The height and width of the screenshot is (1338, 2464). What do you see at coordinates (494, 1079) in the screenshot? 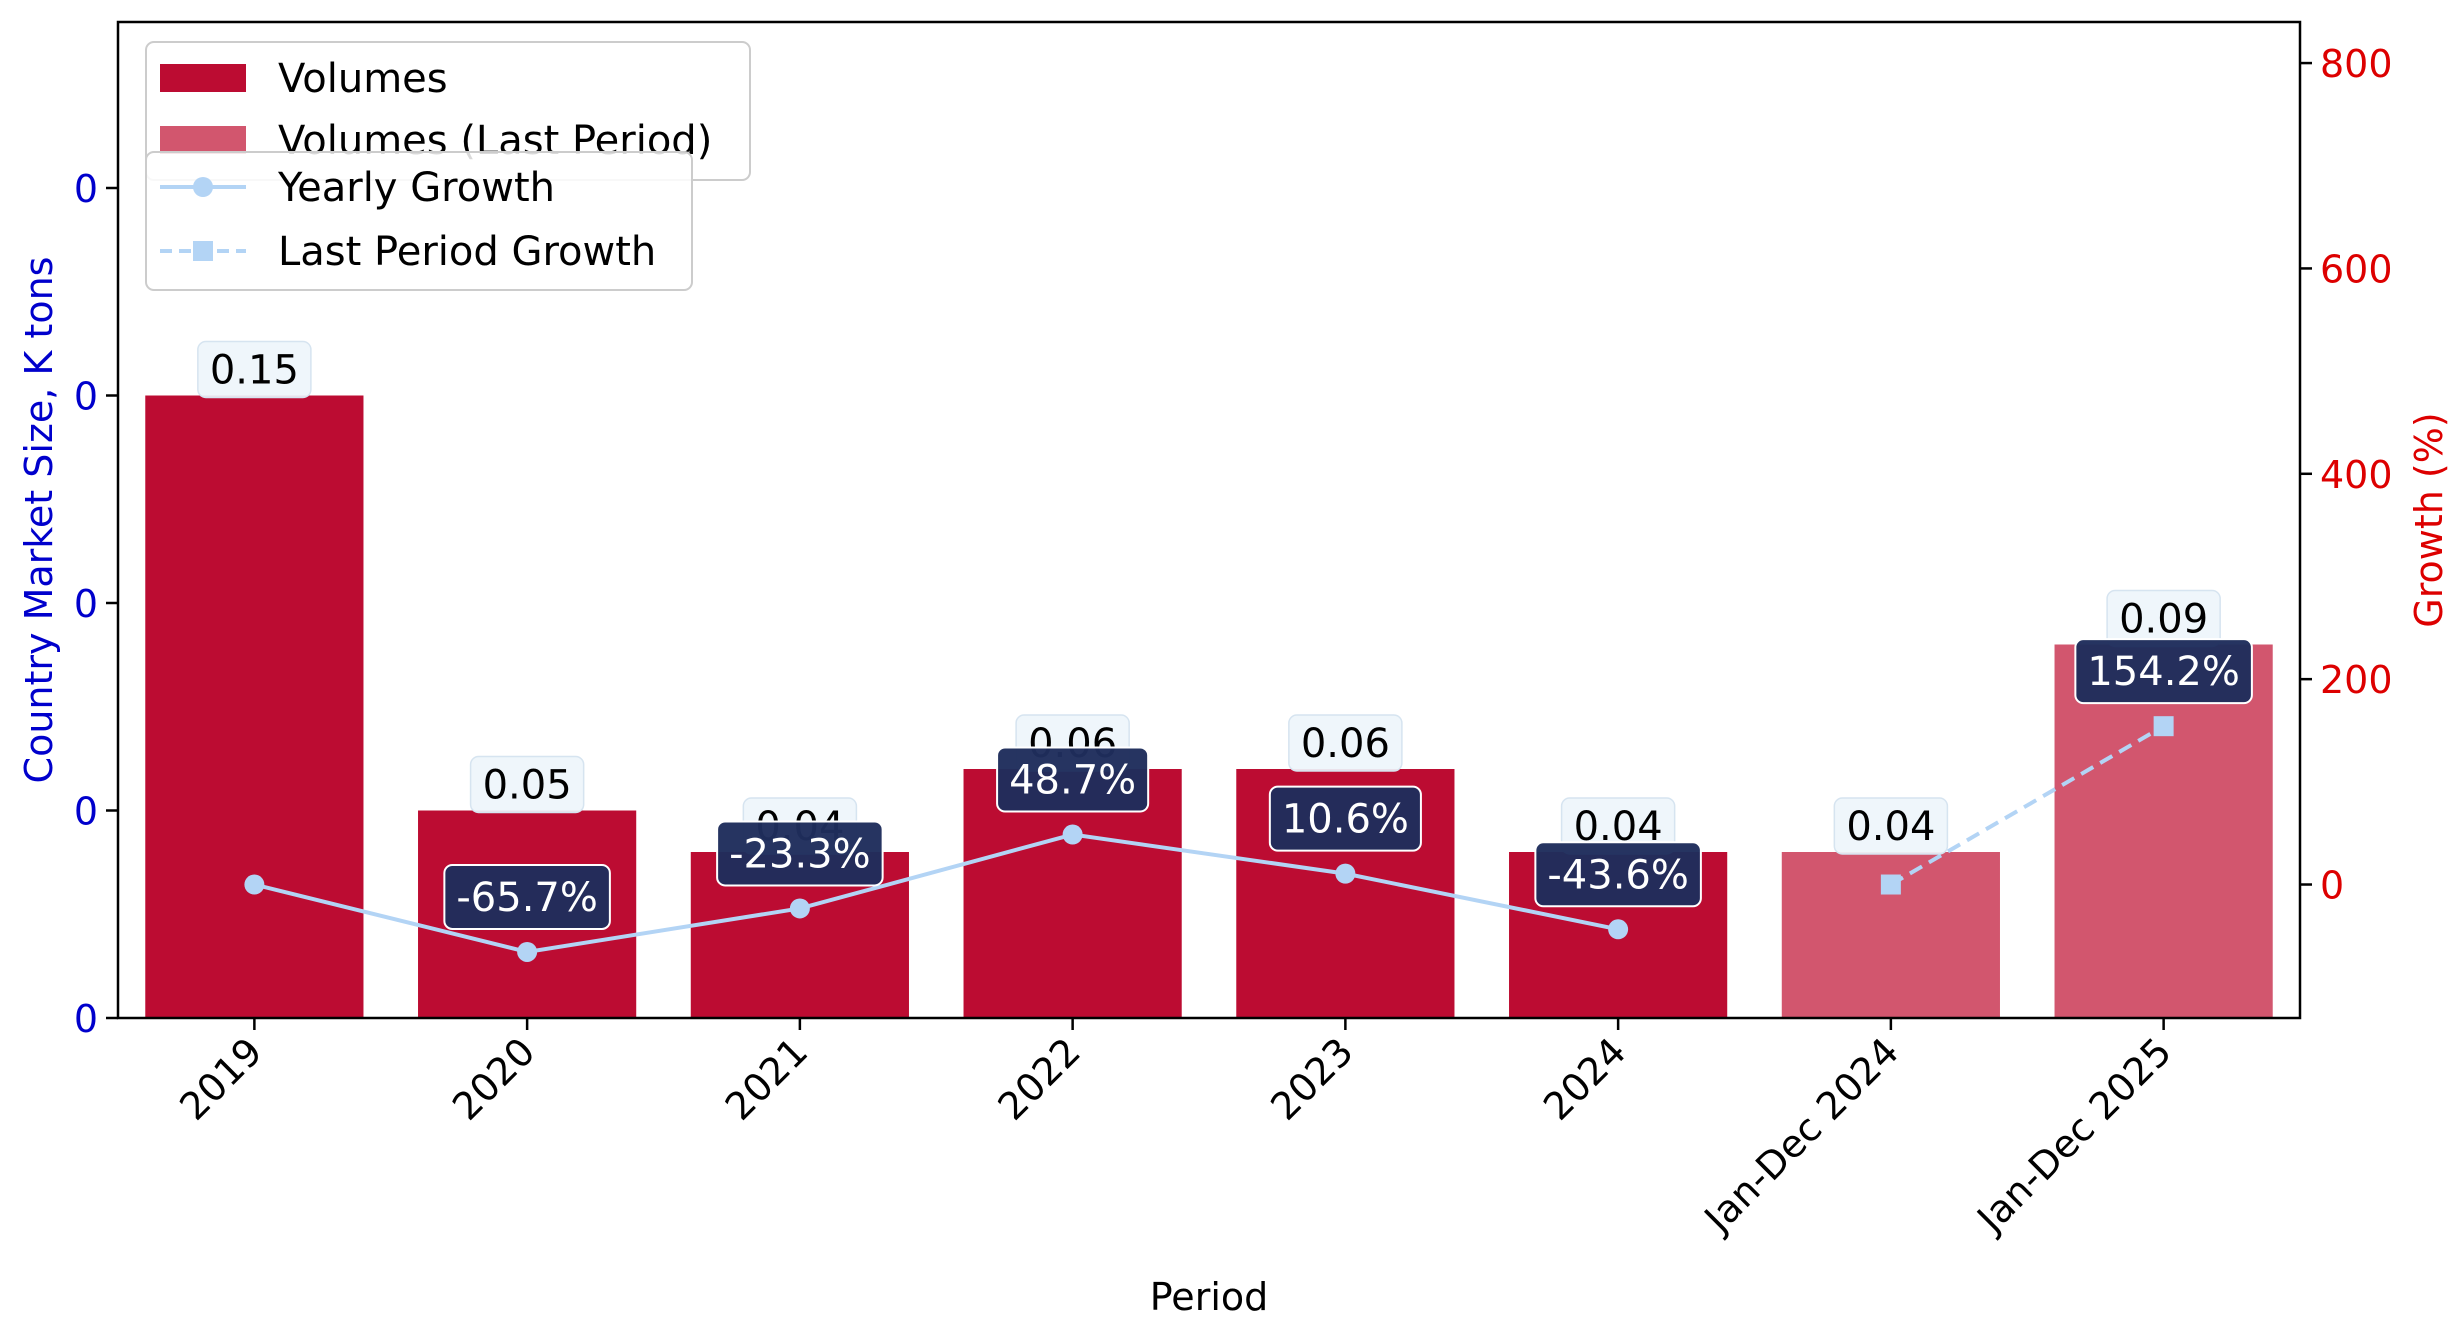
I see `x-tick-label: 2020` at bounding box center [494, 1079].